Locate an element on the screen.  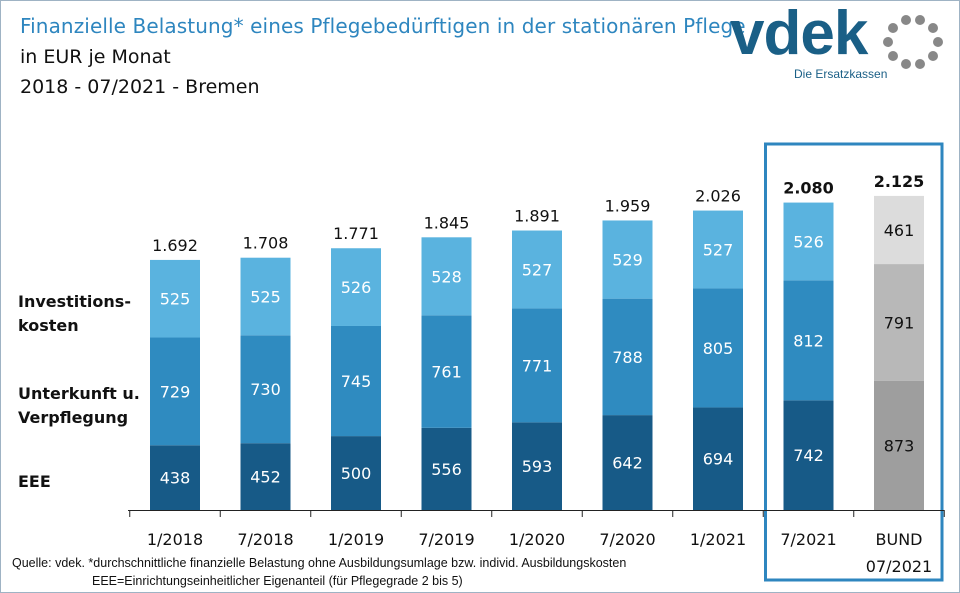
value-label-unterkunft: 812 is located at coordinates (808, 340).